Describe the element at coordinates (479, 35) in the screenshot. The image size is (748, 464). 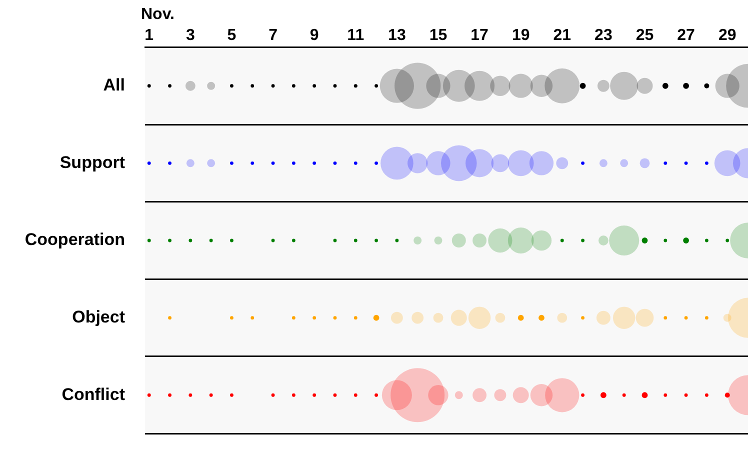
I see `x-tick-label: 17` at that location.